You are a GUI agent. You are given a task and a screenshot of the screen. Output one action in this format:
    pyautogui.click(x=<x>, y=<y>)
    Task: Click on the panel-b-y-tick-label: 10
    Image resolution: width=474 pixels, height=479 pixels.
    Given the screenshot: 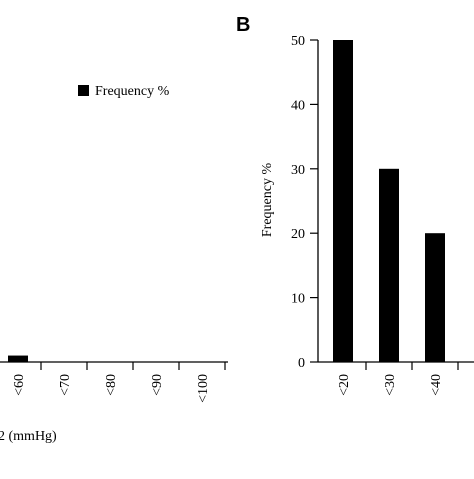 What is the action you would take?
    pyautogui.click(x=298, y=299)
    